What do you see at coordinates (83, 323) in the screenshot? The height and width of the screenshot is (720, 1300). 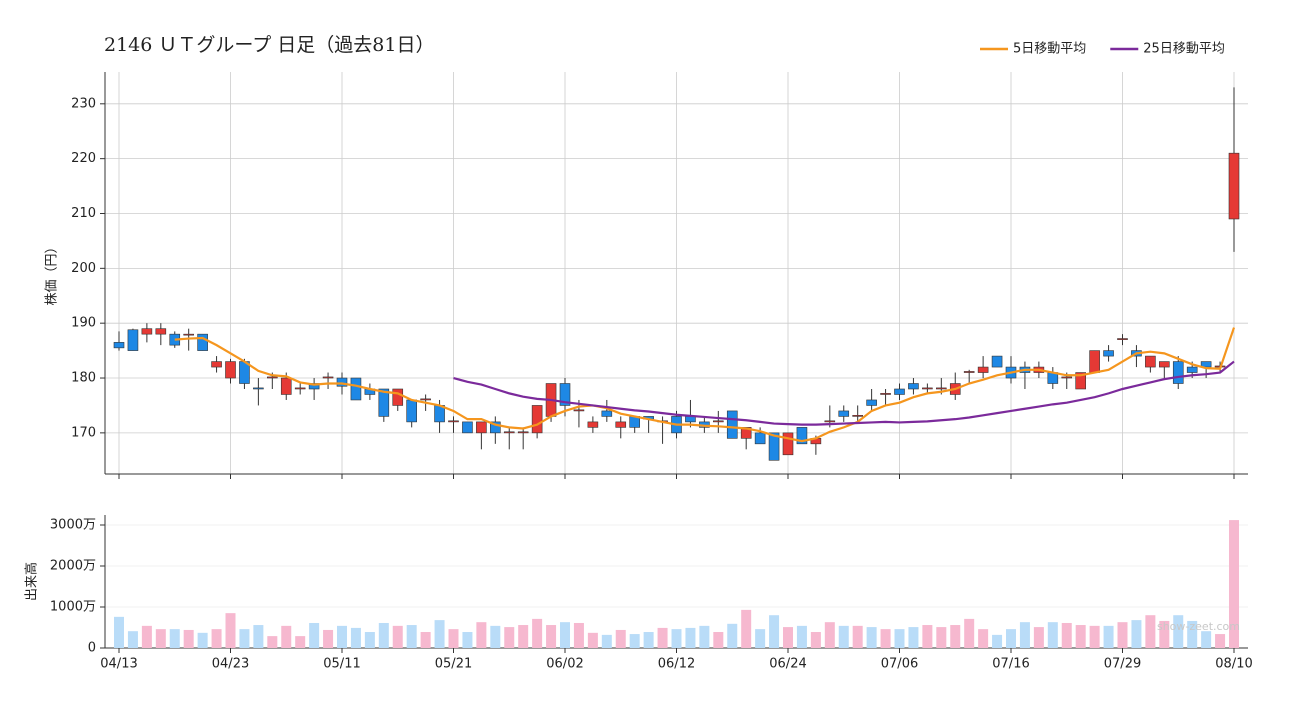 I see `y-tick-label: 190` at bounding box center [83, 323].